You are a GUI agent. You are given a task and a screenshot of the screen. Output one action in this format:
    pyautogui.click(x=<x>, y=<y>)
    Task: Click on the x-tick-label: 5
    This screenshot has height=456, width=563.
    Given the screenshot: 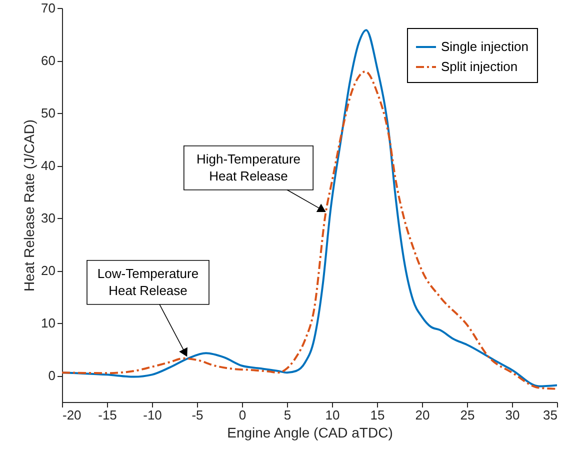 What is the action you would take?
    pyautogui.click(x=288, y=415)
    